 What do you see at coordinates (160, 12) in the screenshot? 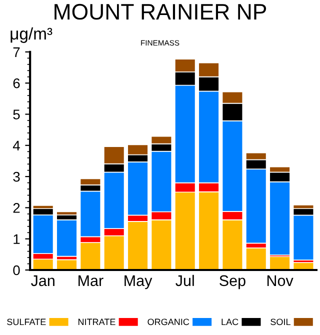
I see `chart-title: MOUNT RAINIER NP` at bounding box center [160, 12].